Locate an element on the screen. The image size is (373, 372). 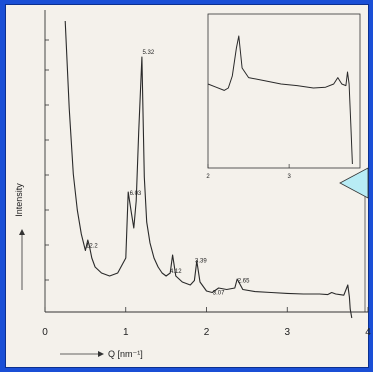
y-axis-title: Intensity is located at coordinates (19, 200).